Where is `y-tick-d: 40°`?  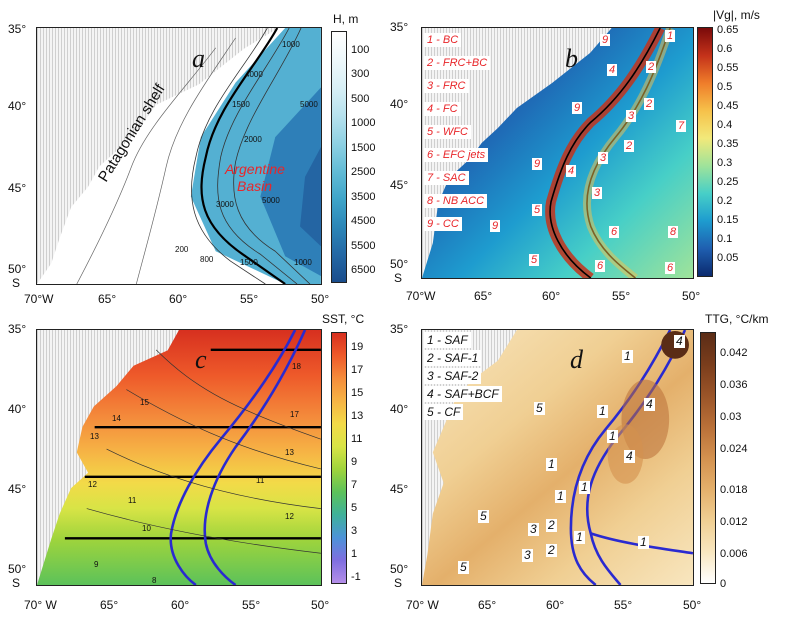 y-tick-d: 40° is located at coordinates (399, 409).